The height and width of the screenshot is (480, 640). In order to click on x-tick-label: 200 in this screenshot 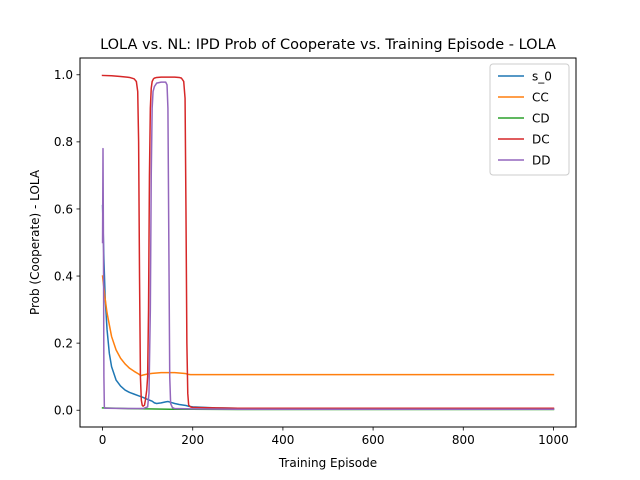, I will do `click(192, 440)`.